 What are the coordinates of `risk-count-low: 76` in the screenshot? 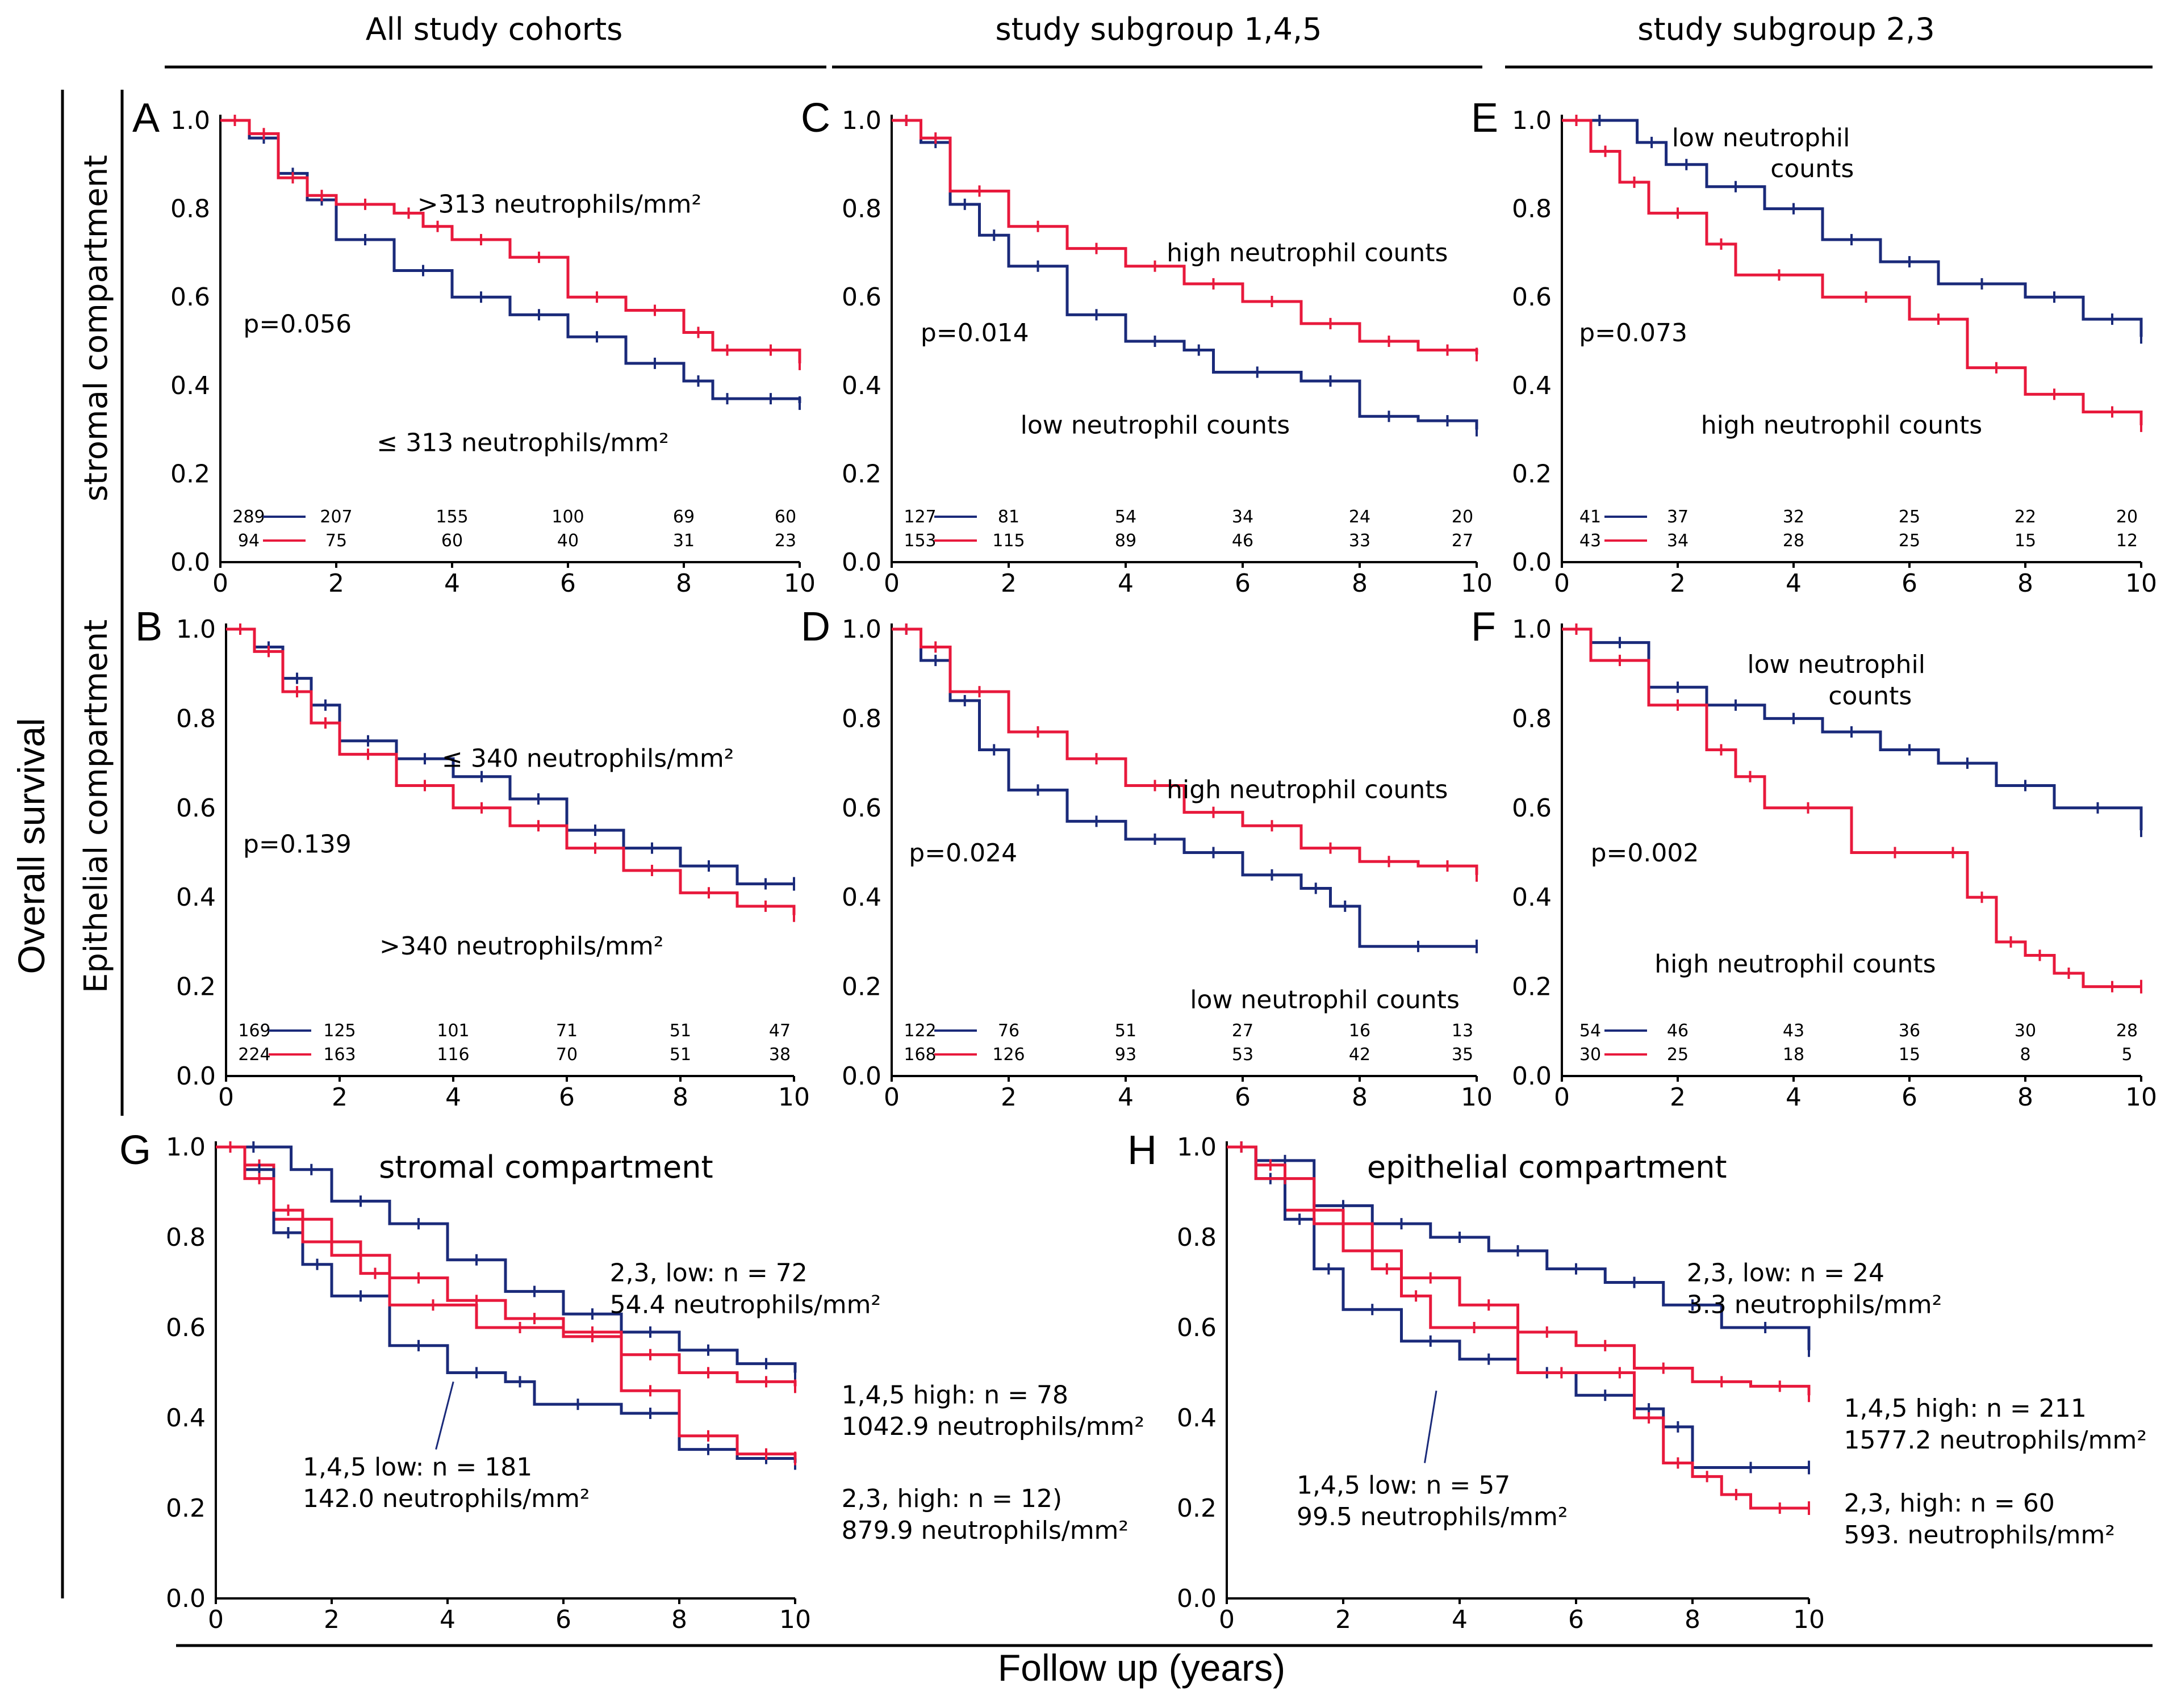 It's located at (1008, 1031).